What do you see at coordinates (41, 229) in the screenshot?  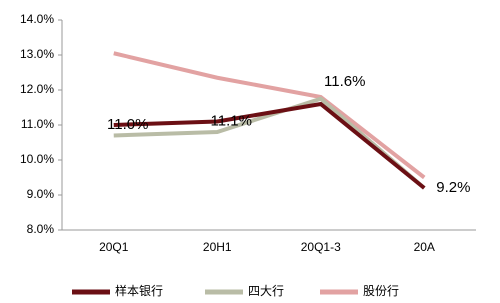 I see `y-tick-label: 8.0%` at bounding box center [41, 229].